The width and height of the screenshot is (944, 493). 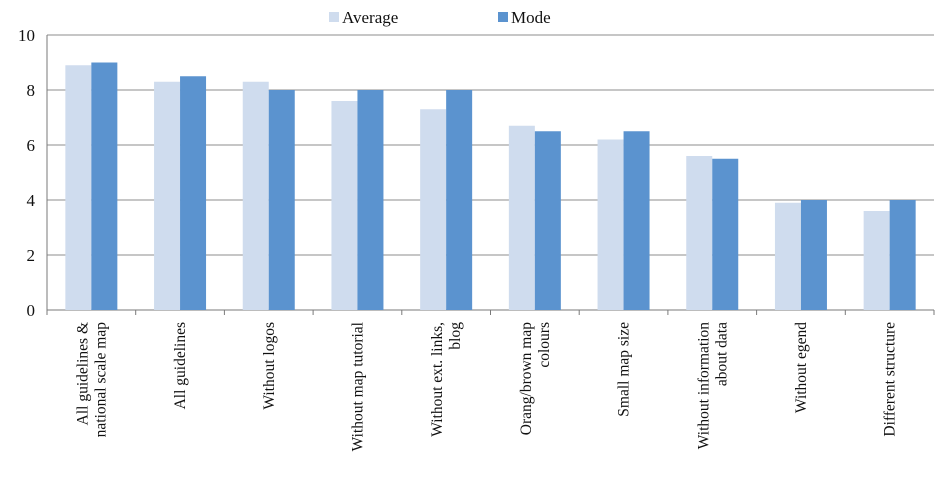 I want to click on category-label-6: Small map size, so click(x=624, y=369).